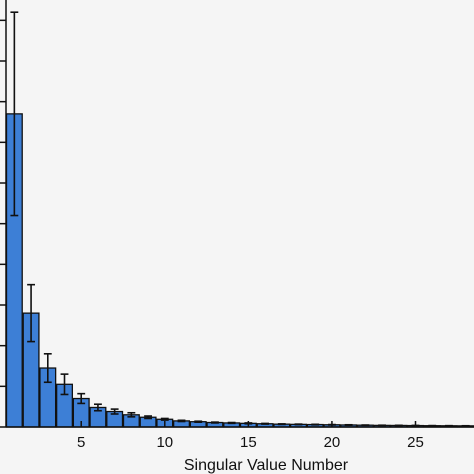 This screenshot has width=474, height=474. What do you see at coordinates (3, 223) in the screenshot?
I see `y-ticks-group` at bounding box center [3, 223].